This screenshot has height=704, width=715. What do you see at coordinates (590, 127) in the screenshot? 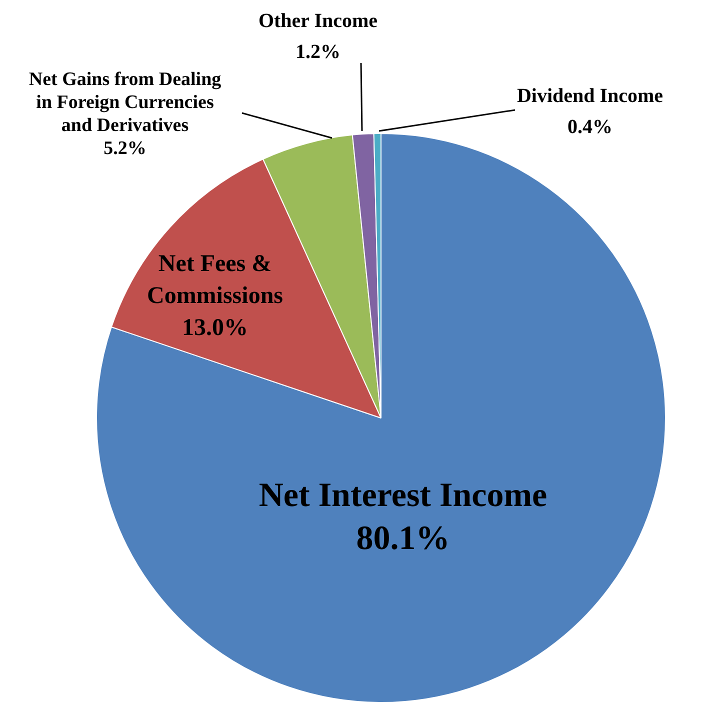
I see `data-label: 0.4%` at bounding box center [590, 127].